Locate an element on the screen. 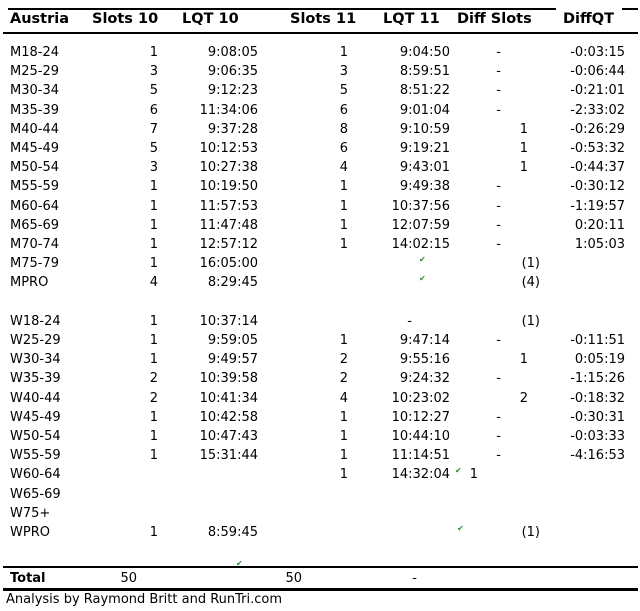 This screenshot has height=611, width=640. cell-diffqt: -1:15:26 is located at coordinates (597, 379).